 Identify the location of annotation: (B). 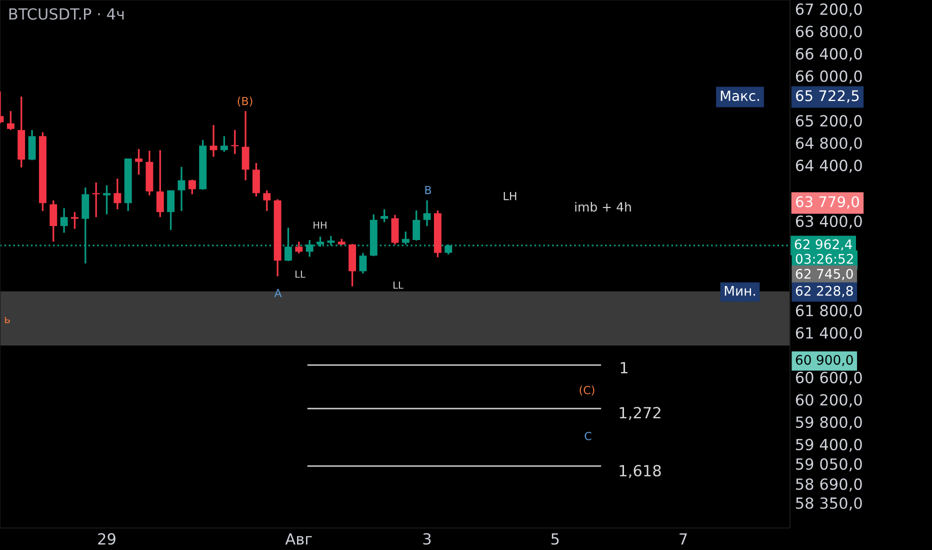
(245, 101).